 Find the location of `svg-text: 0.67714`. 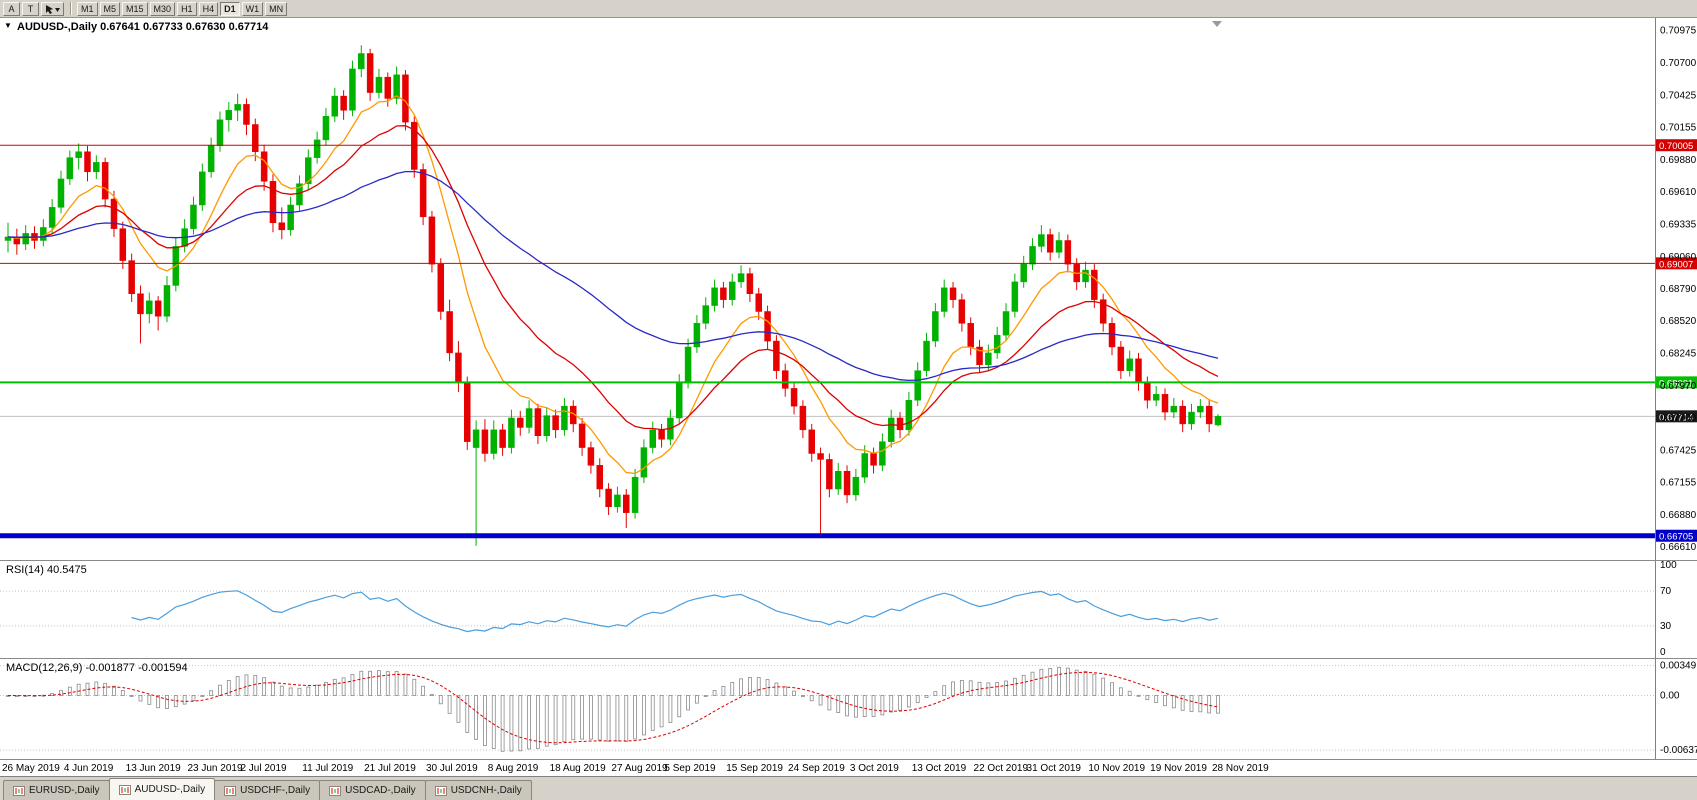

svg-text: 0.67714 is located at coordinates (1676, 417).